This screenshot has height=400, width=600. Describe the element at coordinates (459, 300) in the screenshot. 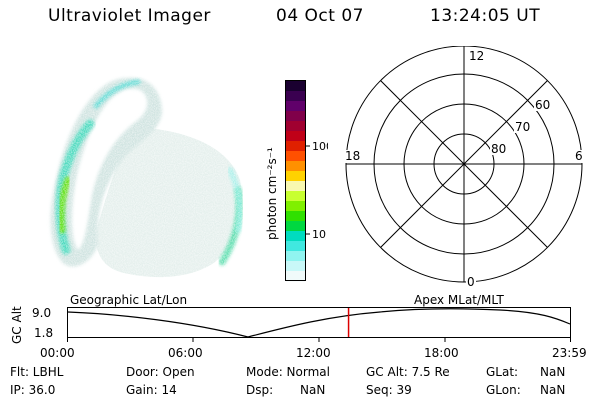

I see `timeline-right-label: Apex MLat/MLT` at that location.